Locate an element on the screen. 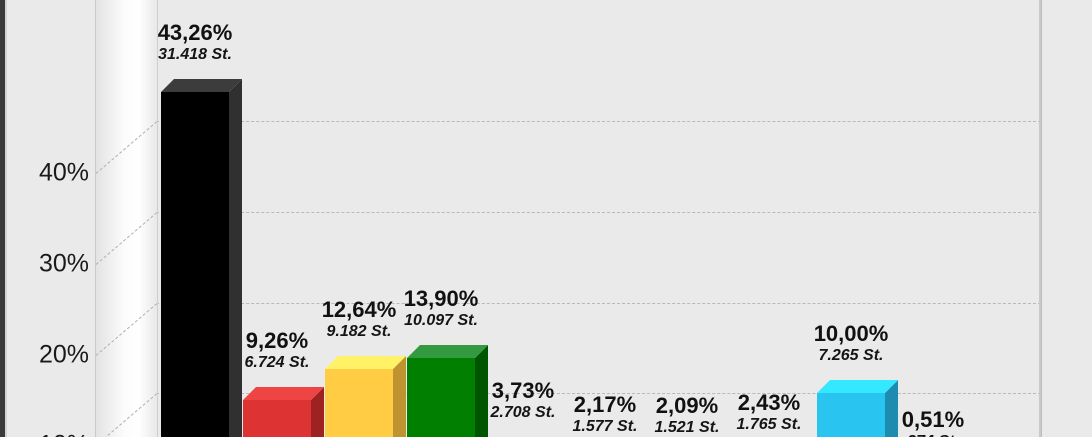 The width and height of the screenshot is (1092, 437). bar-votes-label: 1.521 St. is located at coordinates (687, 428).